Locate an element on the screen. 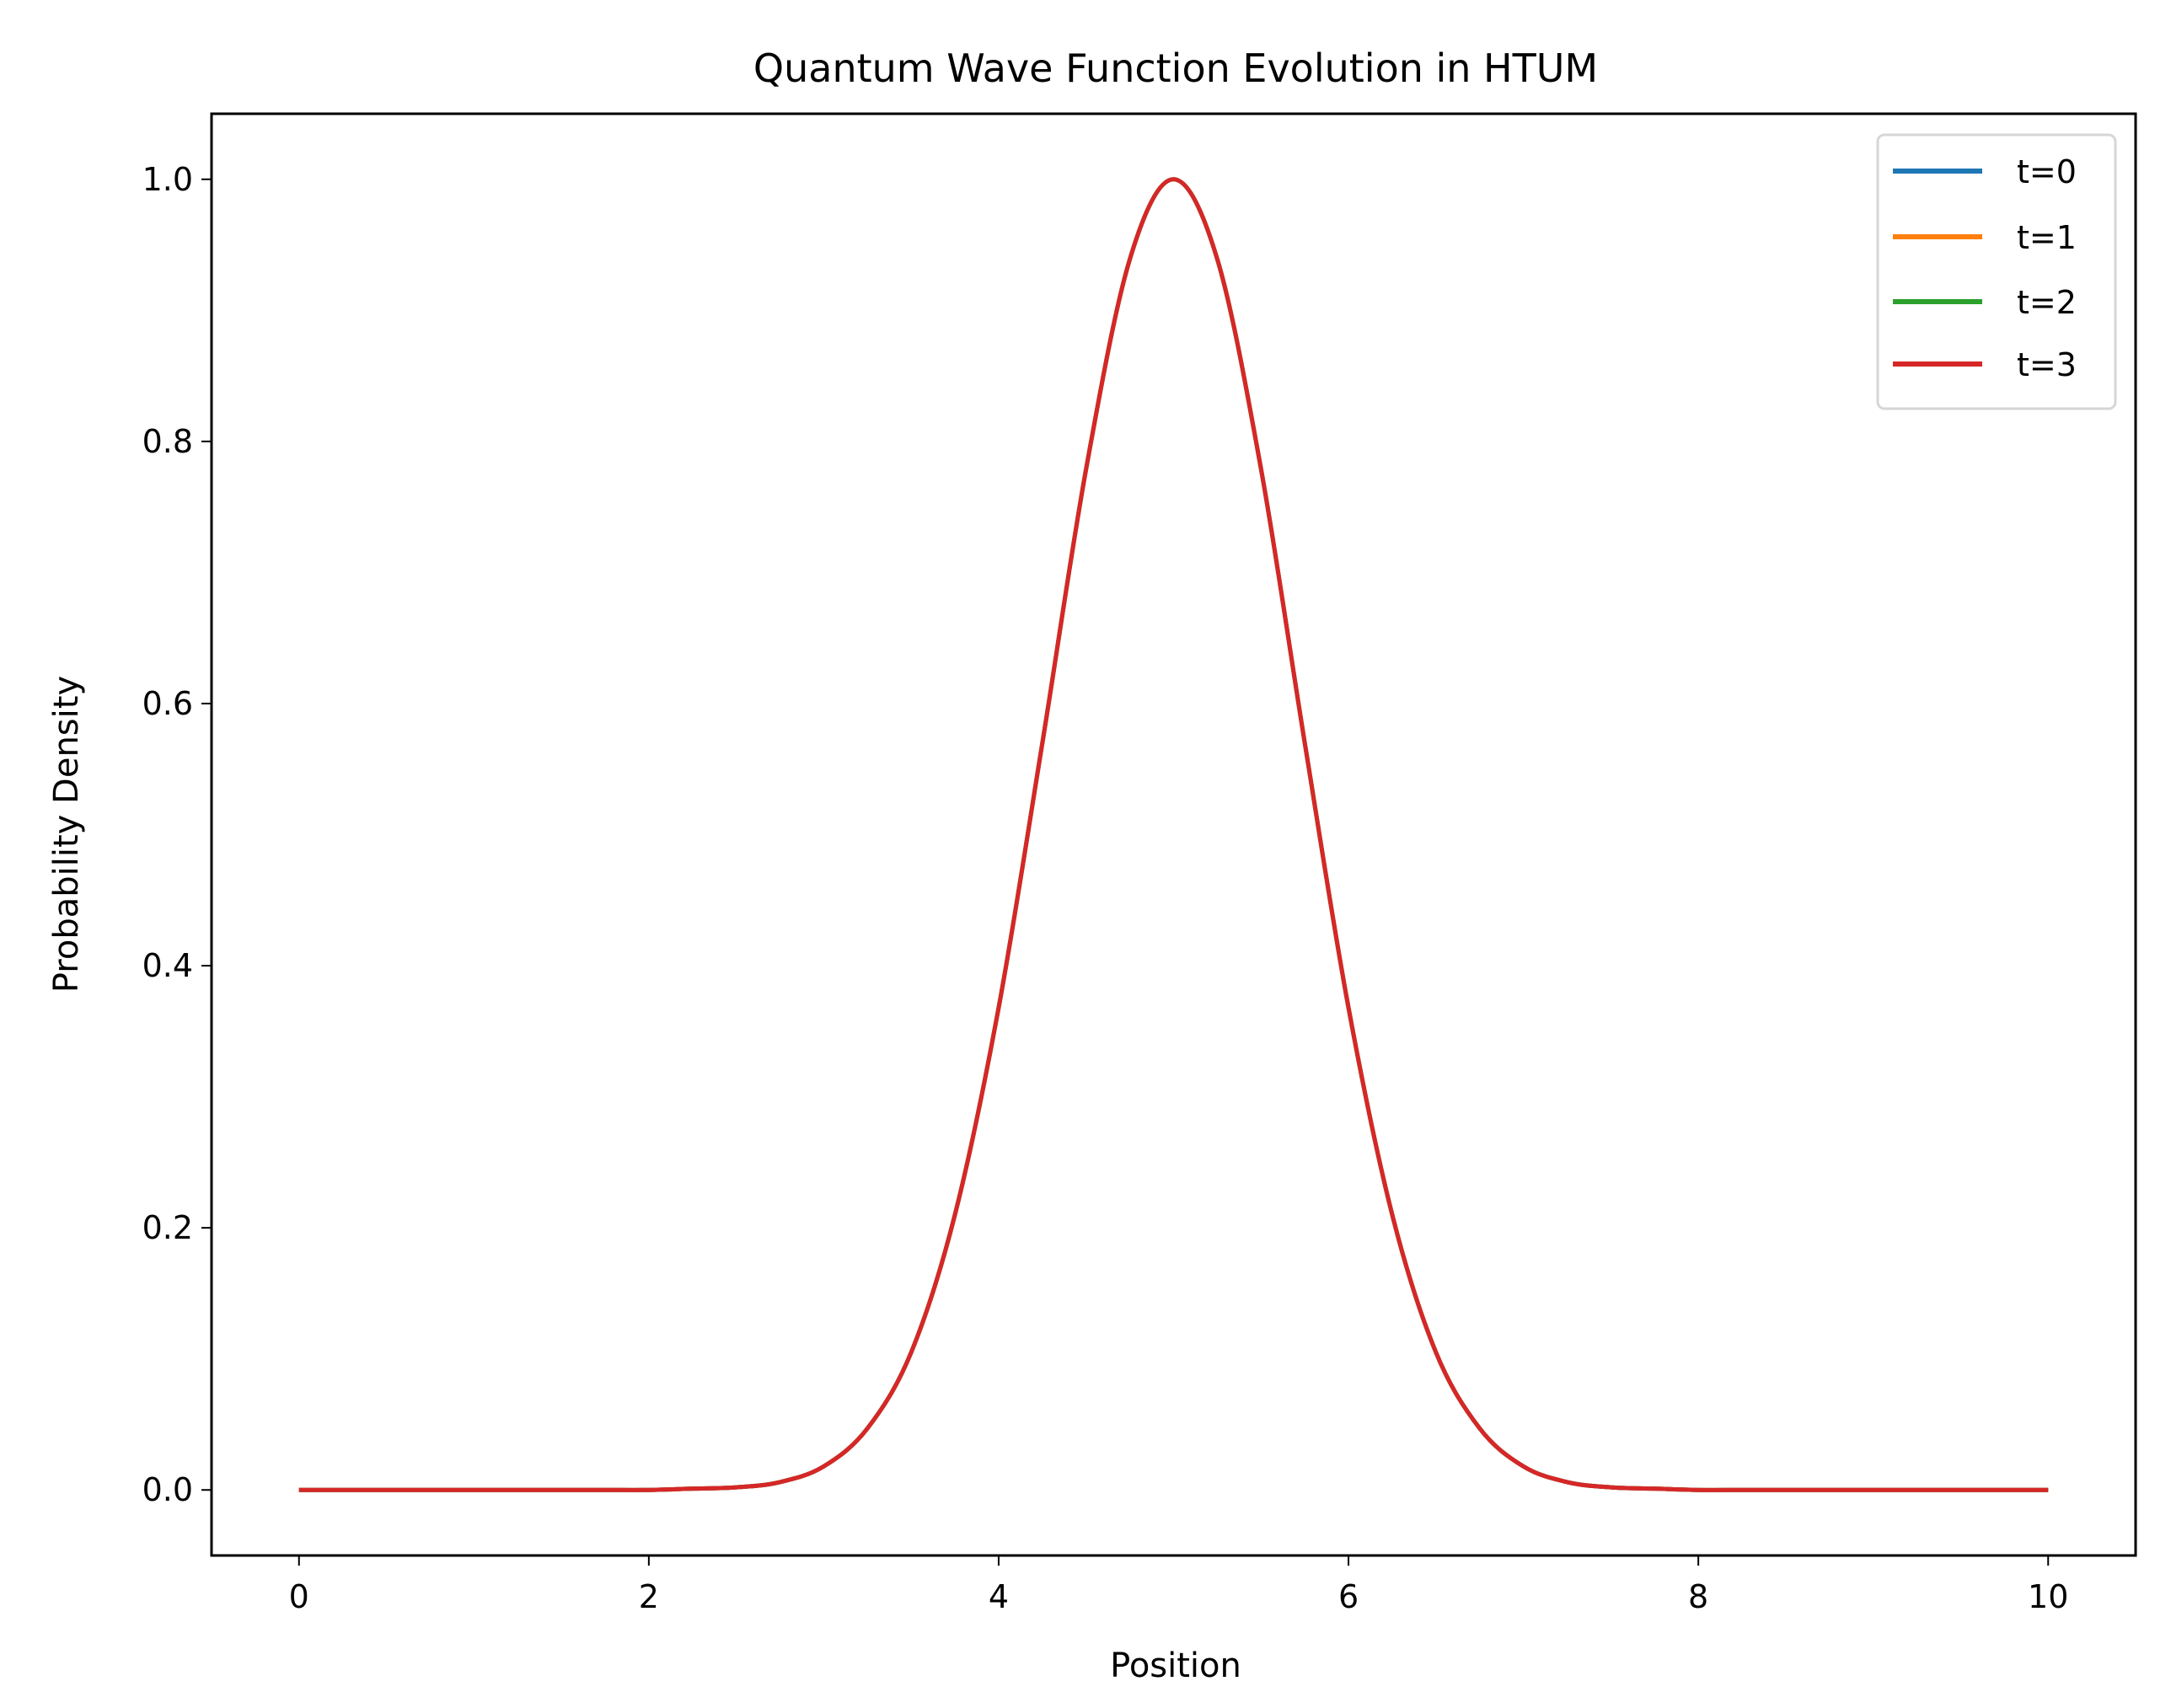 Image resolution: width=2171 pixels, height=1708 pixels. legend-frame is located at coordinates (1996, 271).